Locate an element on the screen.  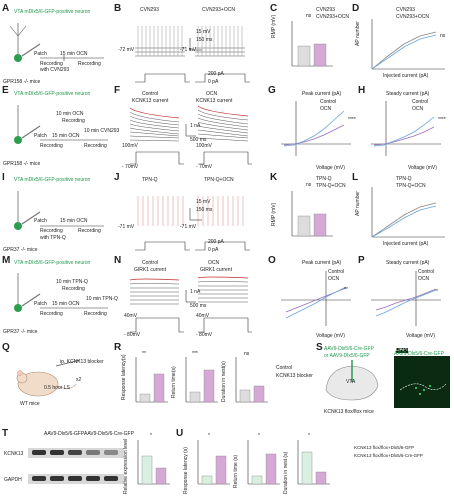
g-sig: **** is located at coordinates (352, 120).